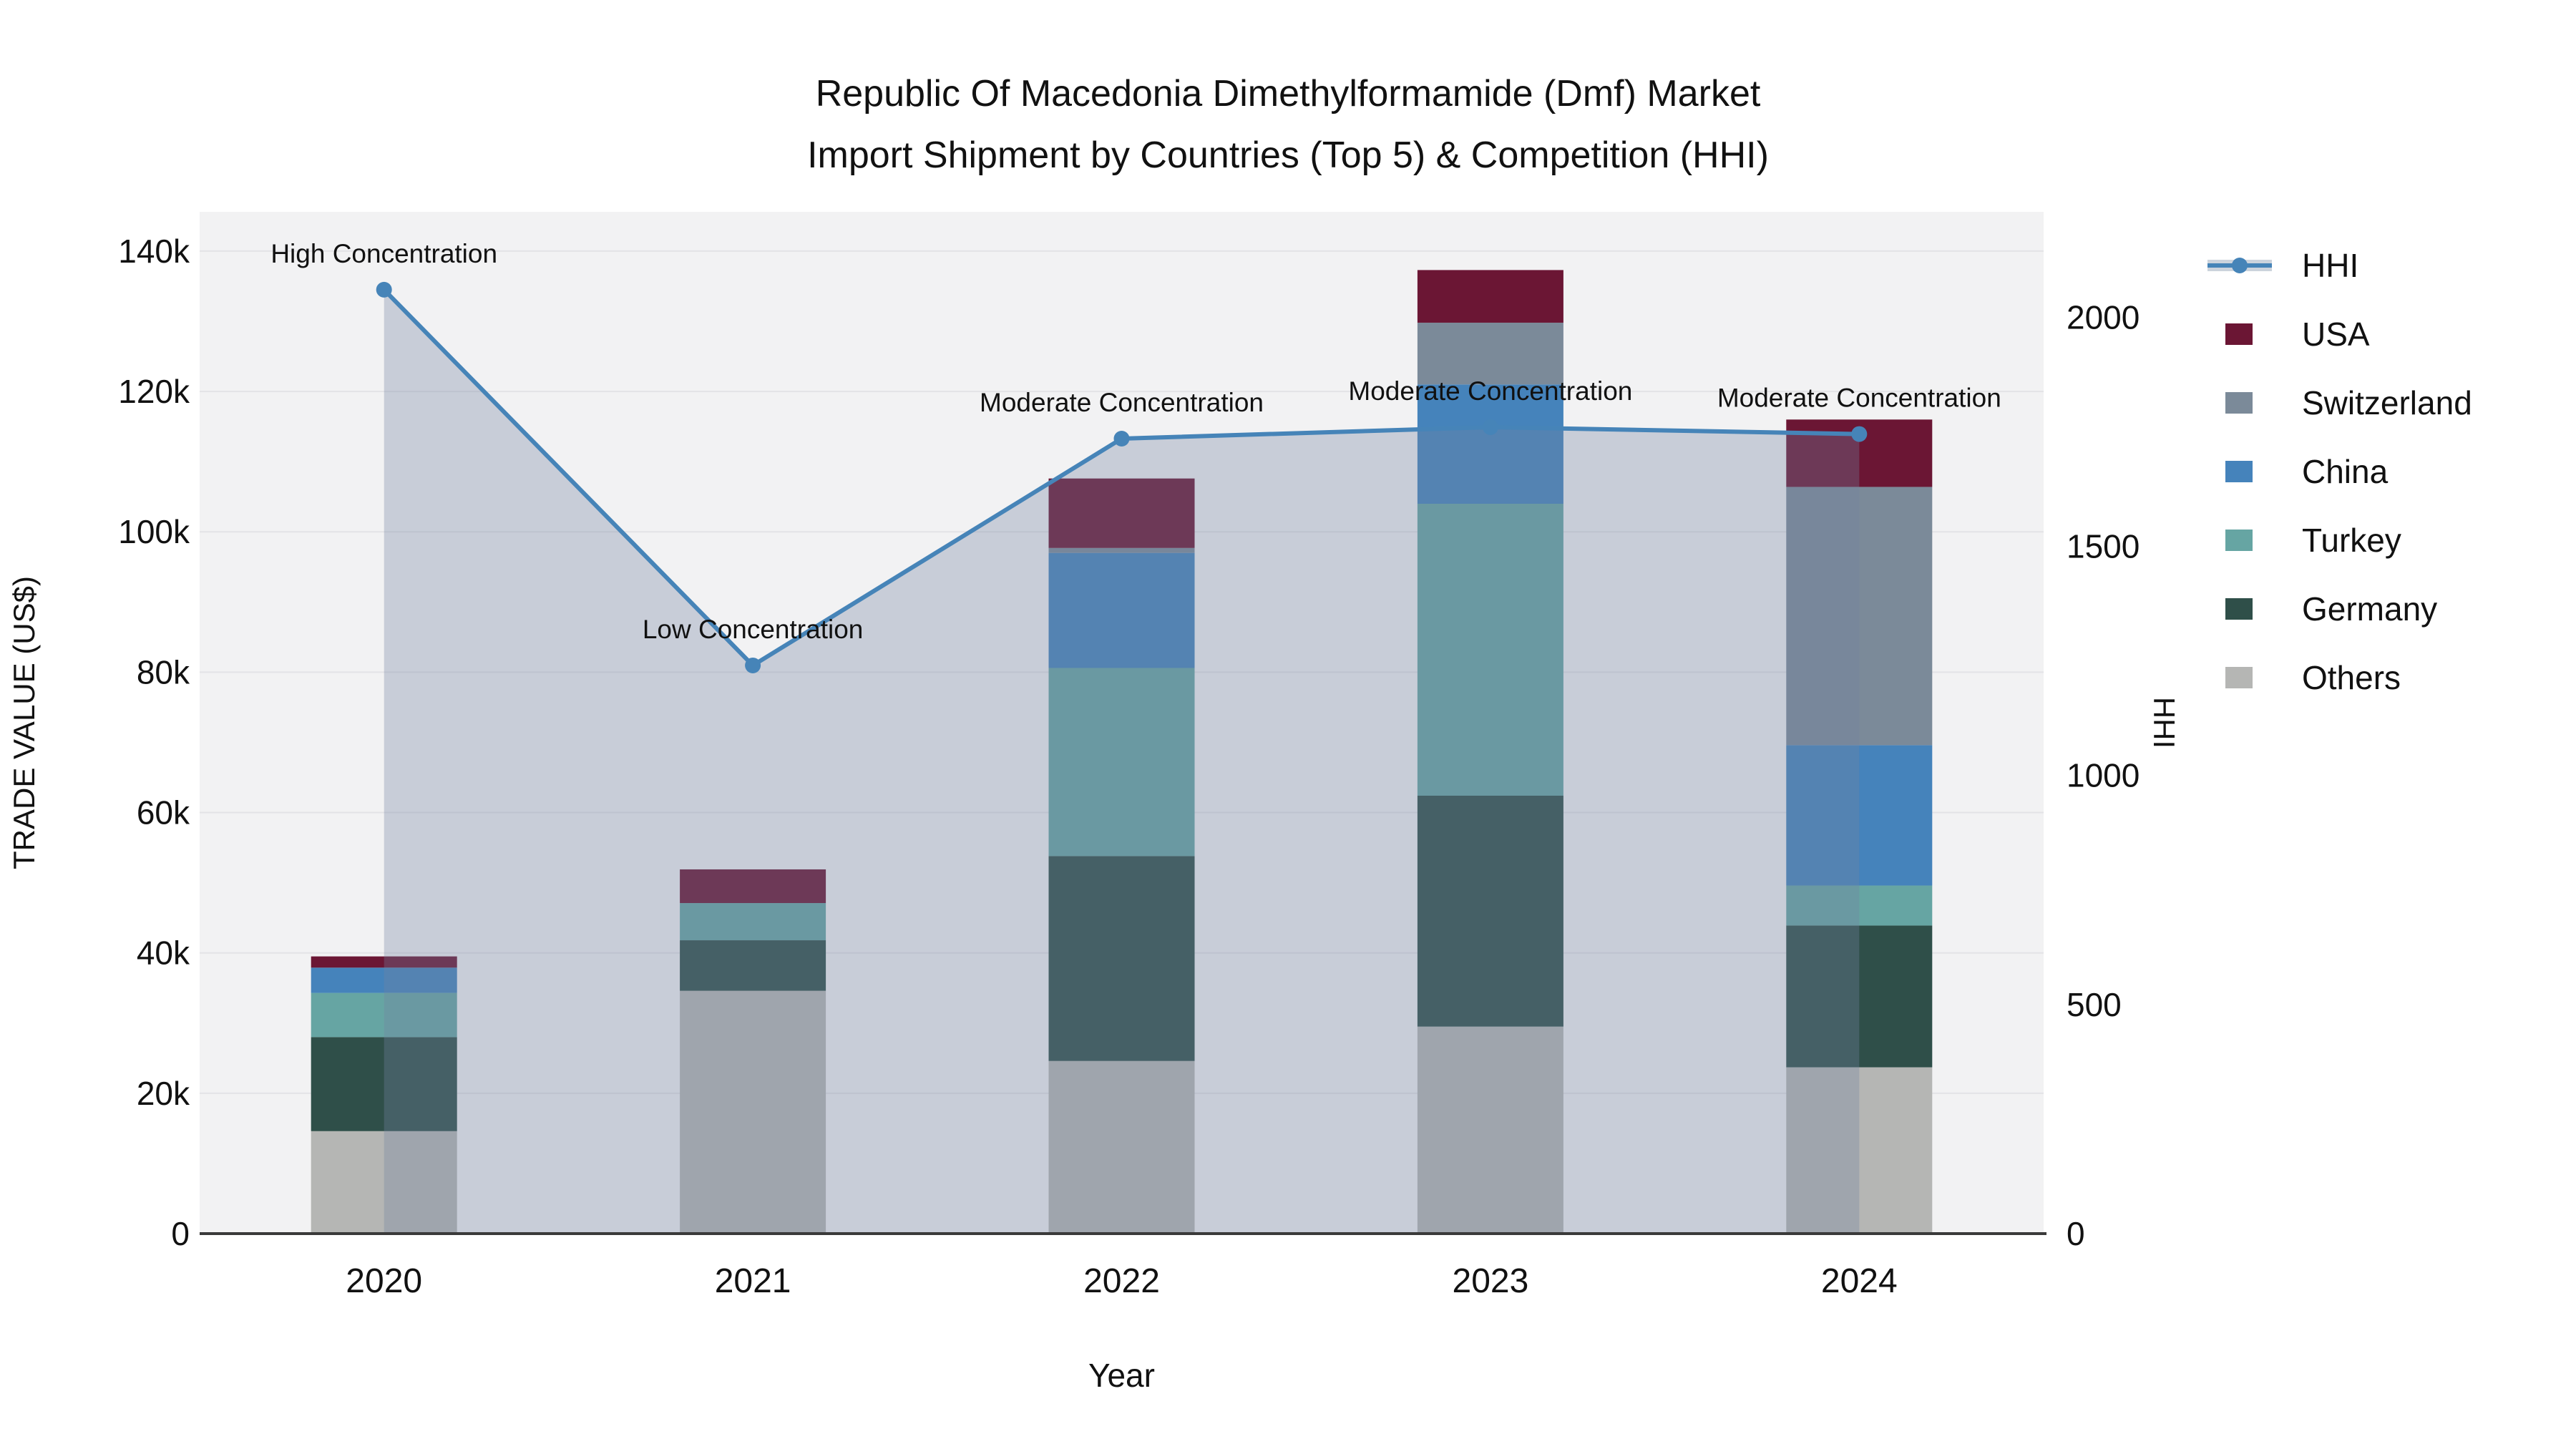 The image size is (2576, 1449). Describe the element at coordinates (1121, 1147) in the screenshot. I see `bar-segment-others-2022` at that location.